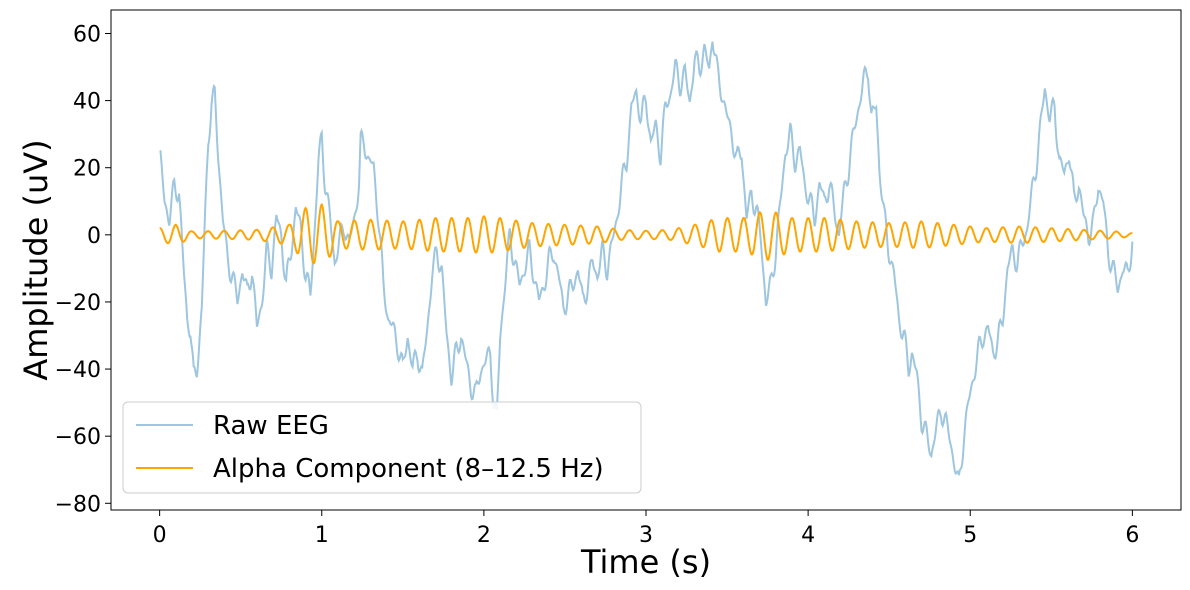  I want to click on legend: Raw EEG Alpha Component (8–12.5 Hz), so click(382, 447).